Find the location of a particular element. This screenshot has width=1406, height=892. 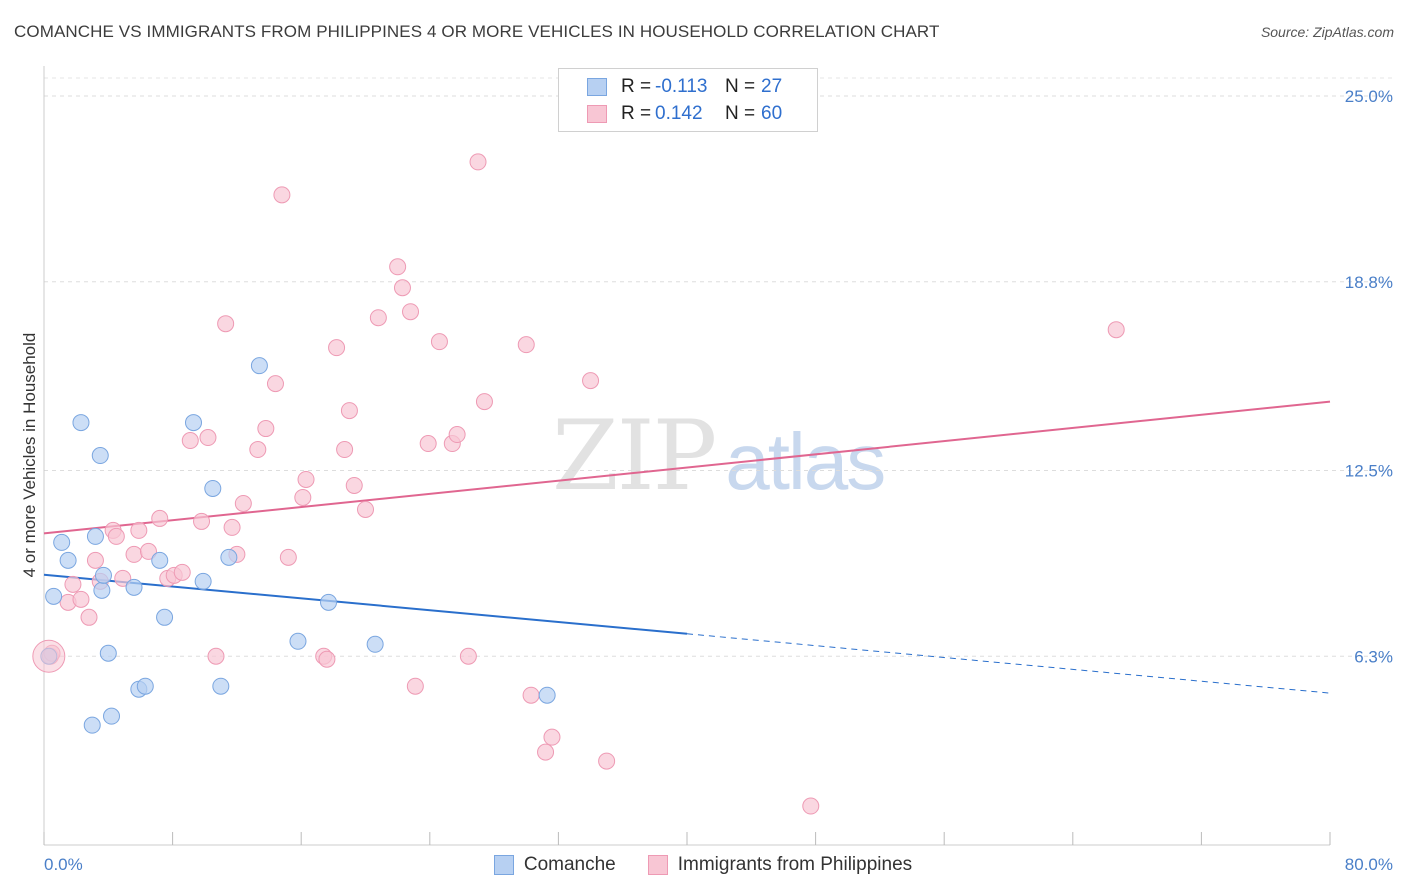

trend-line-comanche is located at coordinates (365, 604).